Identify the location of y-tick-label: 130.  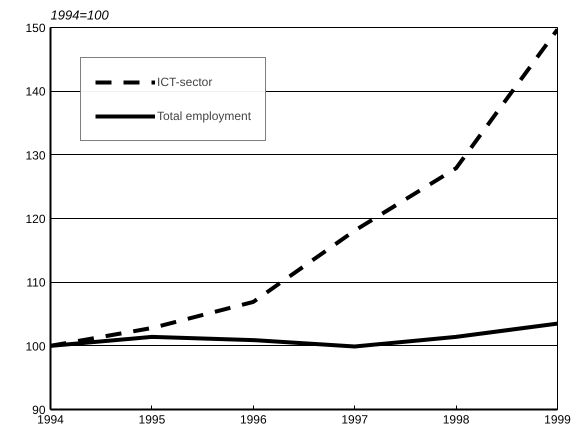
(35, 155).